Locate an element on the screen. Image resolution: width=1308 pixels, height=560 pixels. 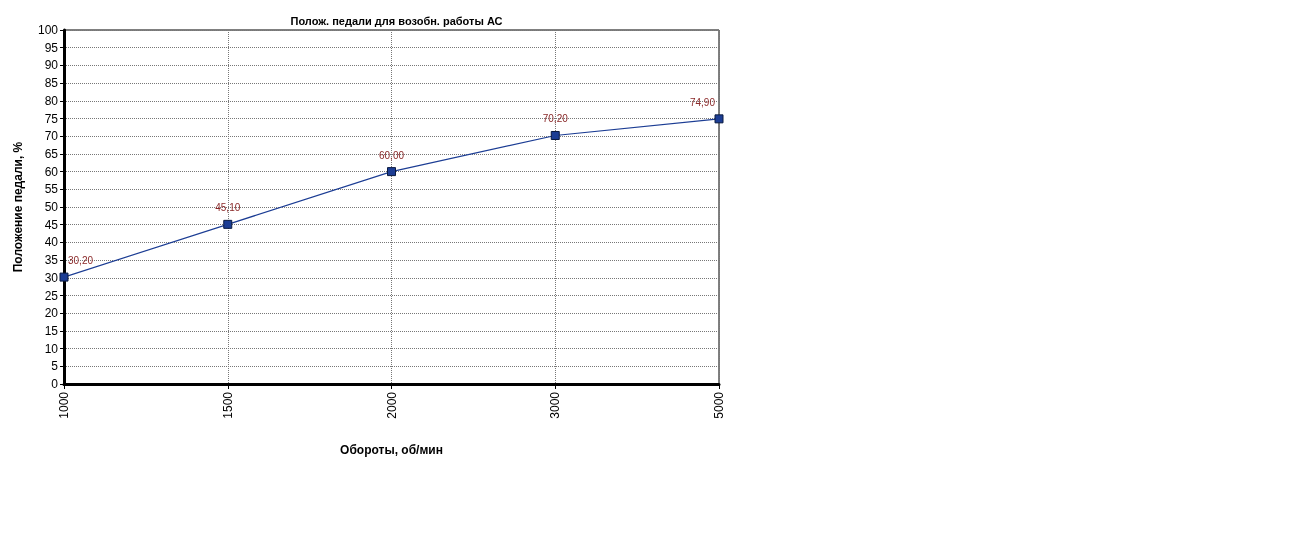
y-tick-label: 35 is located at coordinates (51, 260).